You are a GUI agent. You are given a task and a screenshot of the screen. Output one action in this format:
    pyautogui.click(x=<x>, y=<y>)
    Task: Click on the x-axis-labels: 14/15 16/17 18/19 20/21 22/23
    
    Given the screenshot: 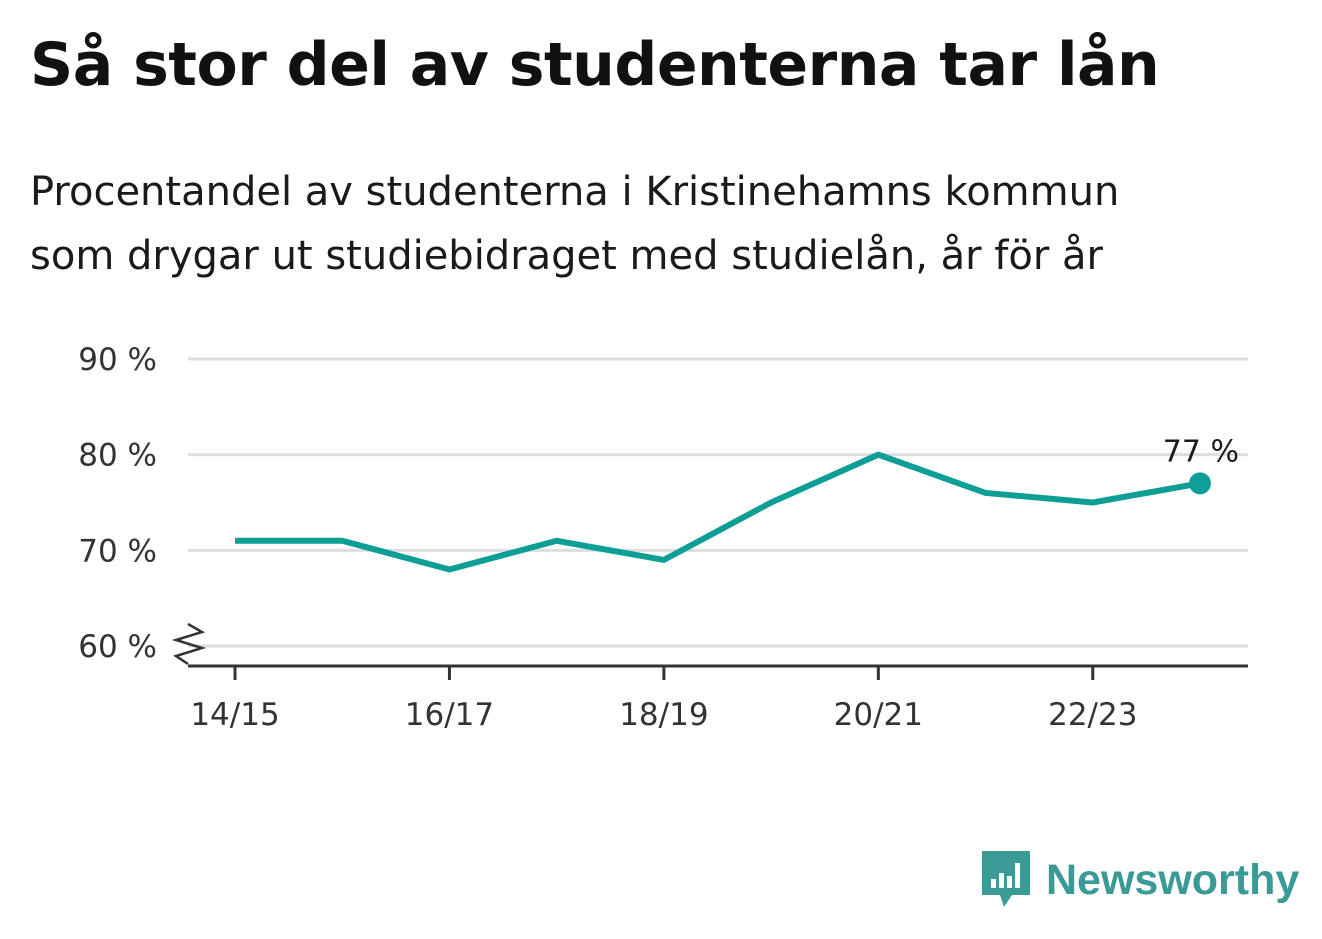 What is the action you would take?
    pyautogui.click(x=663, y=715)
    